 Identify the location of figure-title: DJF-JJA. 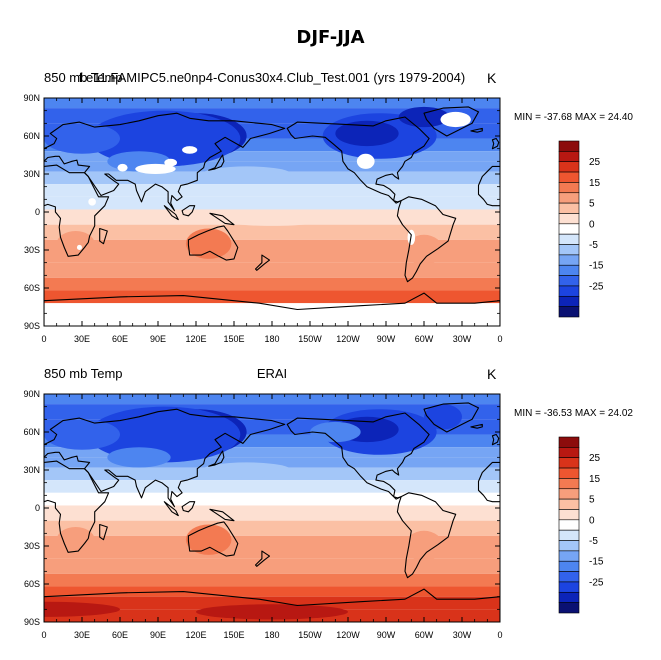
(330, 37).